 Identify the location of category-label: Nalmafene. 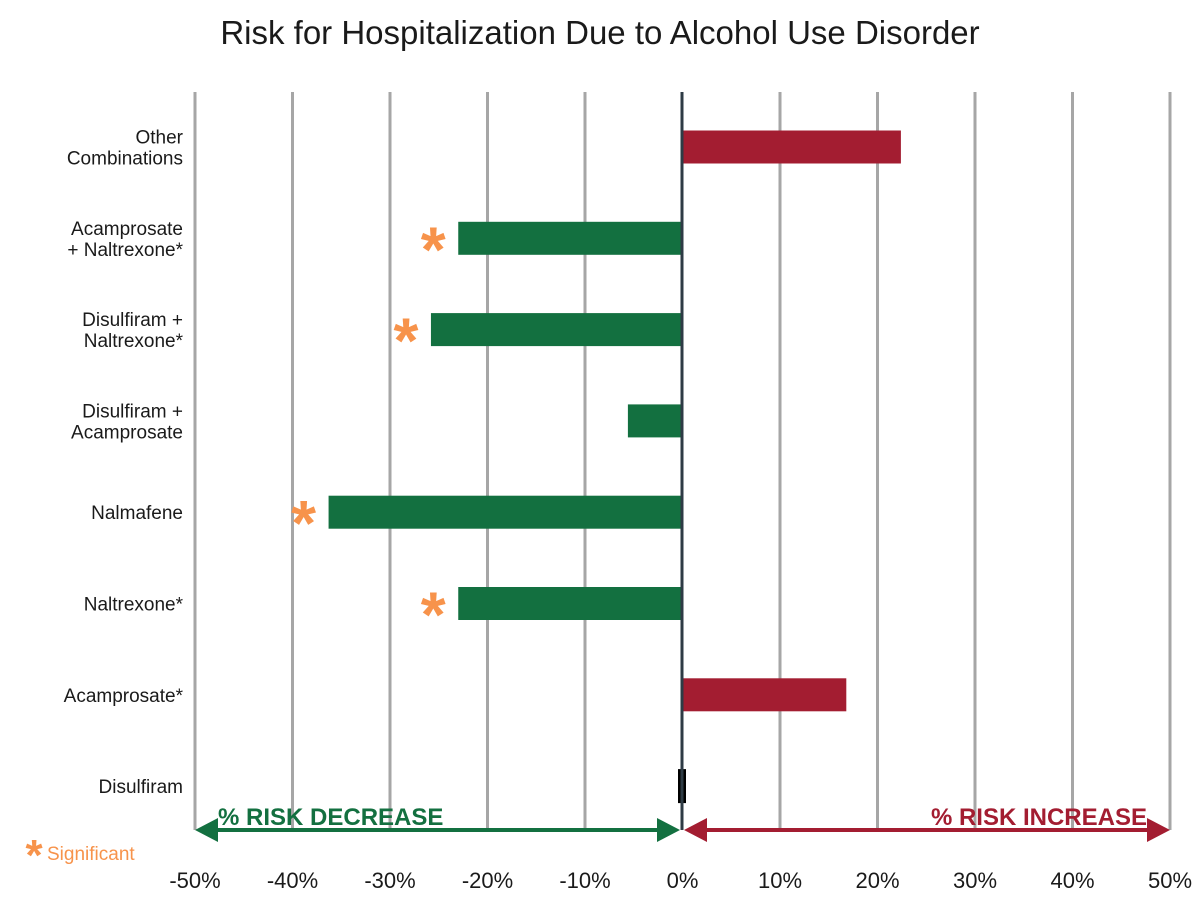
(137, 513).